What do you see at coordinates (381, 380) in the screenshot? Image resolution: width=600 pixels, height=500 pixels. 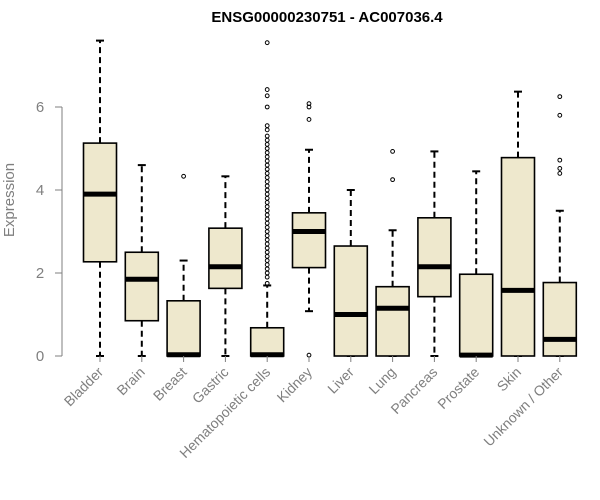 I see `x-tick-label: Lung` at bounding box center [381, 380].